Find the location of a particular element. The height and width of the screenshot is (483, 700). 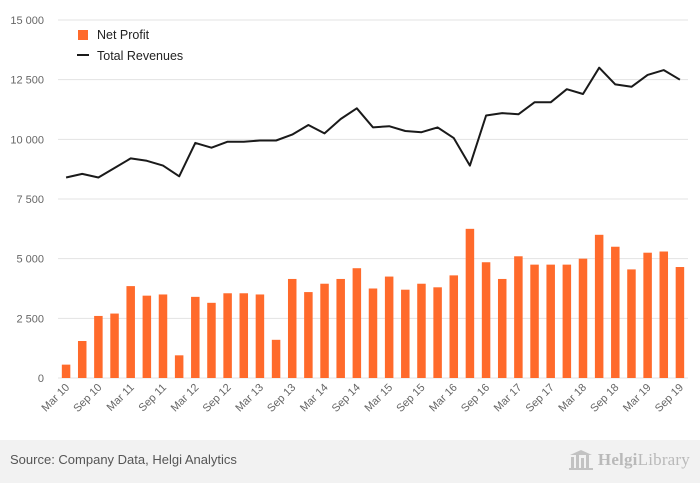

x-tick-label: Sep 15 is located at coordinates (410, 398).